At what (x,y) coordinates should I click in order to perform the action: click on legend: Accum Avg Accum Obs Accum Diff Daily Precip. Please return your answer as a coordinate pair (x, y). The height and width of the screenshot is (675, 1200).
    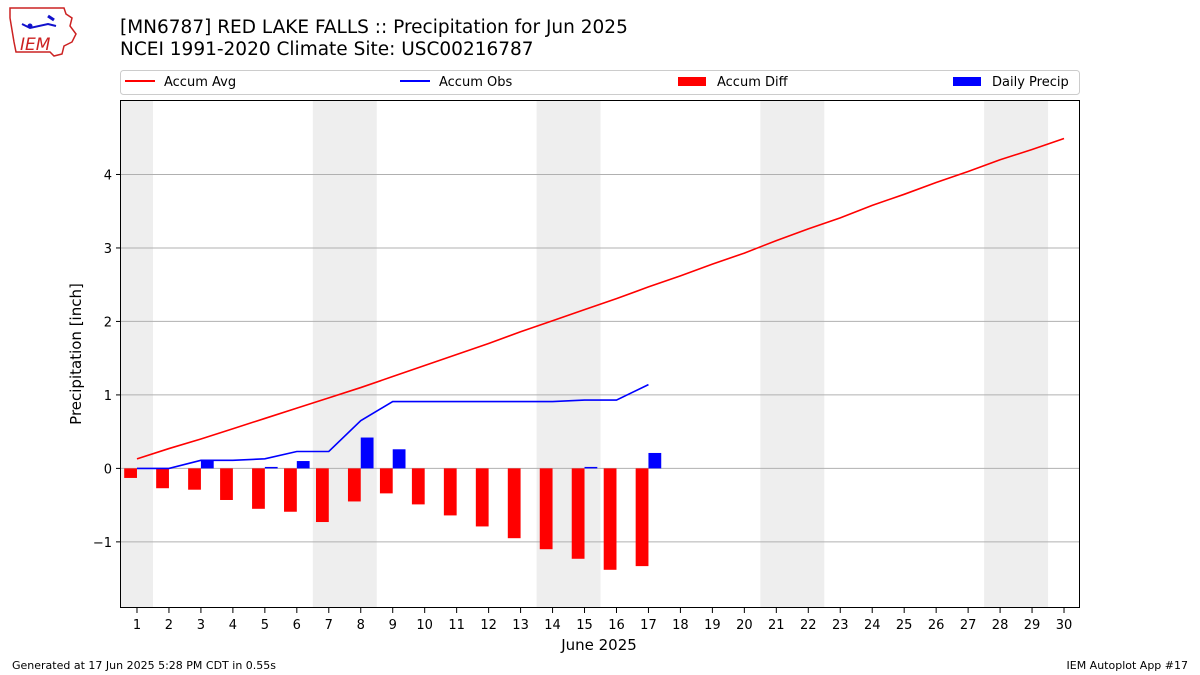
    Looking at the image, I should click on (600, 82).